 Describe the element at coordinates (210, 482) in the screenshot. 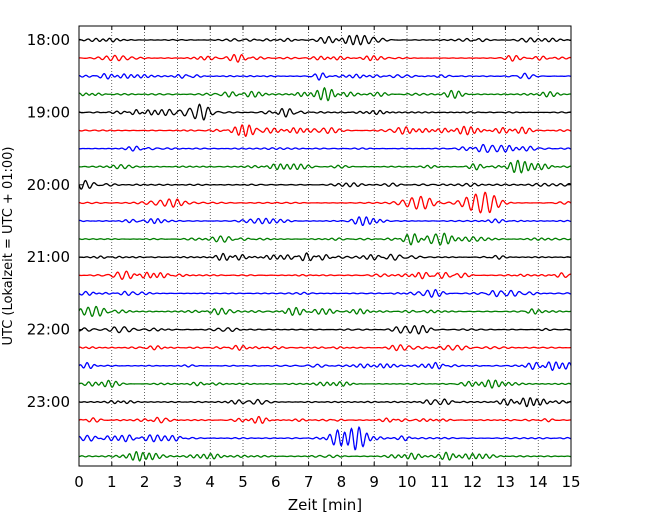

I see `x-tick-label: 4` at that location.